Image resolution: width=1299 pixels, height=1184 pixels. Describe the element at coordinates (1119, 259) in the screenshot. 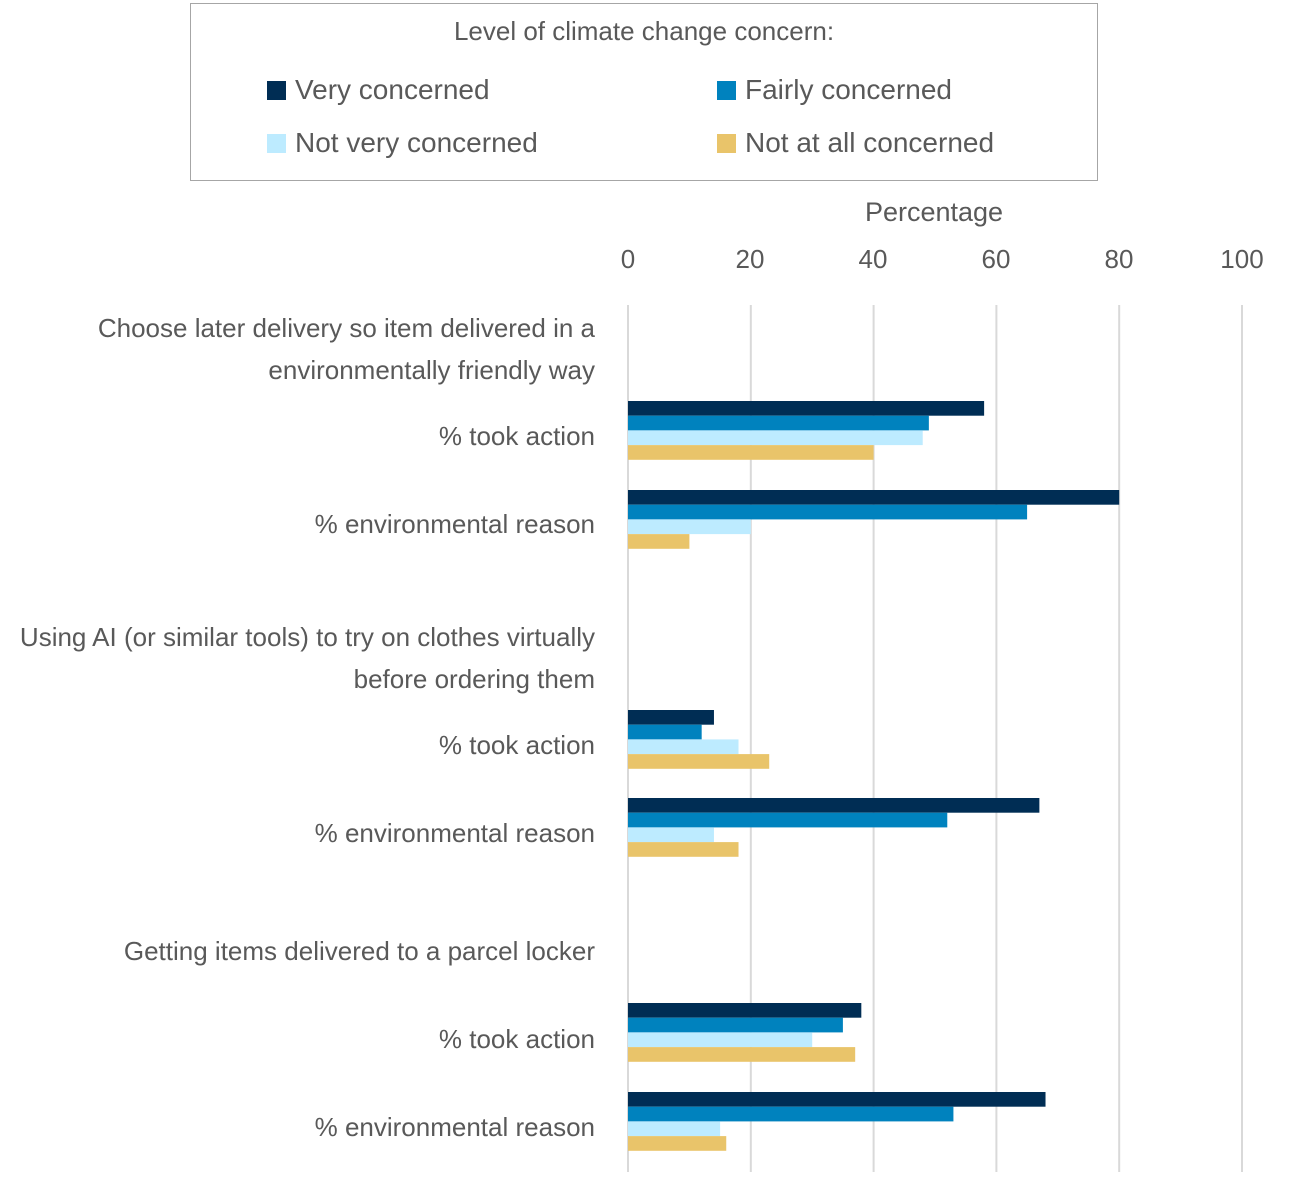

I see `x-tick-label: 80` at that location.